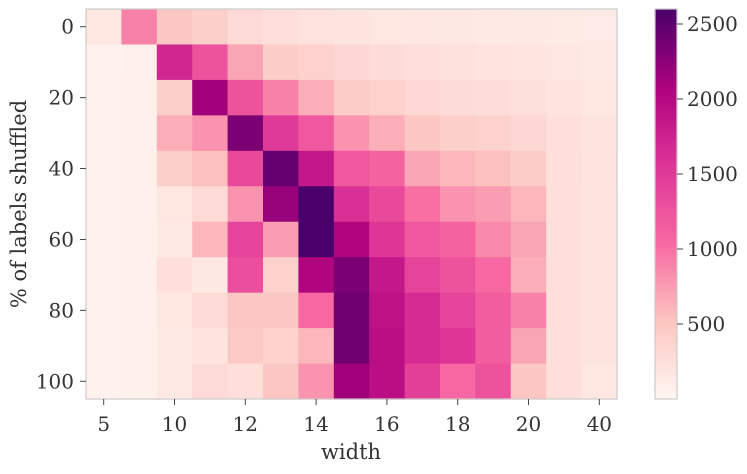 The height and width of the screenshot is (474, 747). What do you see at coordinates (174, 424) in the screenshot?
I see `x-tick-label: 10` at bounding box center [174, 424].